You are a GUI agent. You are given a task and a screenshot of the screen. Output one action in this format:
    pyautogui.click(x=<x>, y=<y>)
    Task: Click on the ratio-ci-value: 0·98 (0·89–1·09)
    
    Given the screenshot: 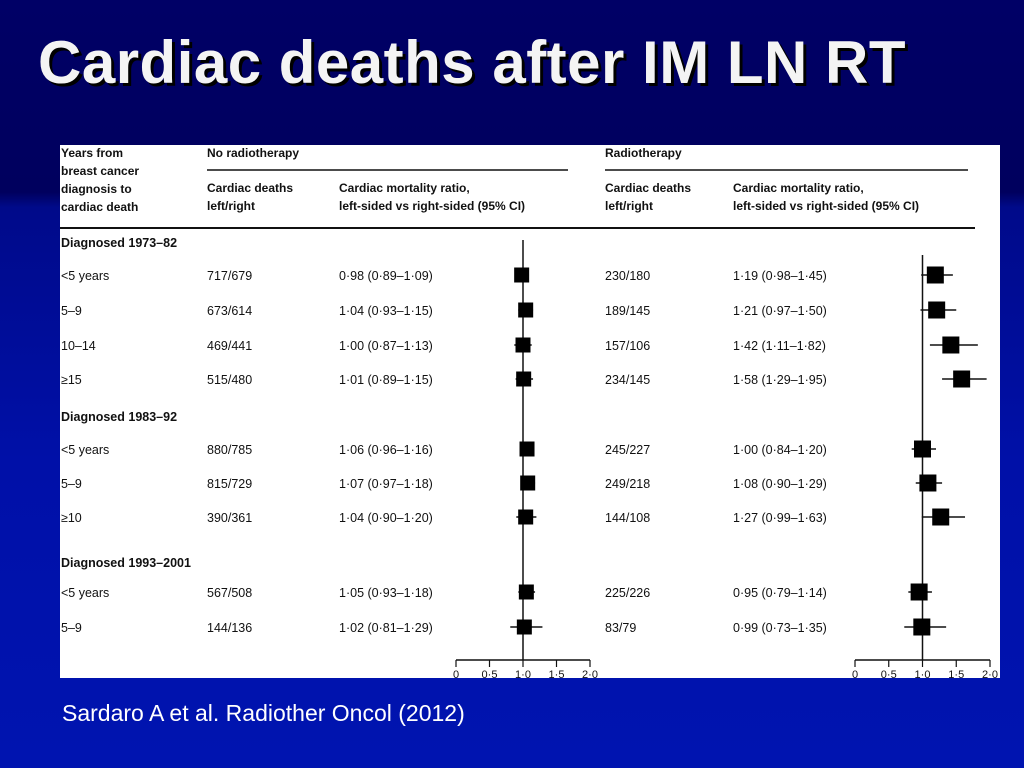 What is the action you would take?
    pyautogui.click(x=386, y=276)
    